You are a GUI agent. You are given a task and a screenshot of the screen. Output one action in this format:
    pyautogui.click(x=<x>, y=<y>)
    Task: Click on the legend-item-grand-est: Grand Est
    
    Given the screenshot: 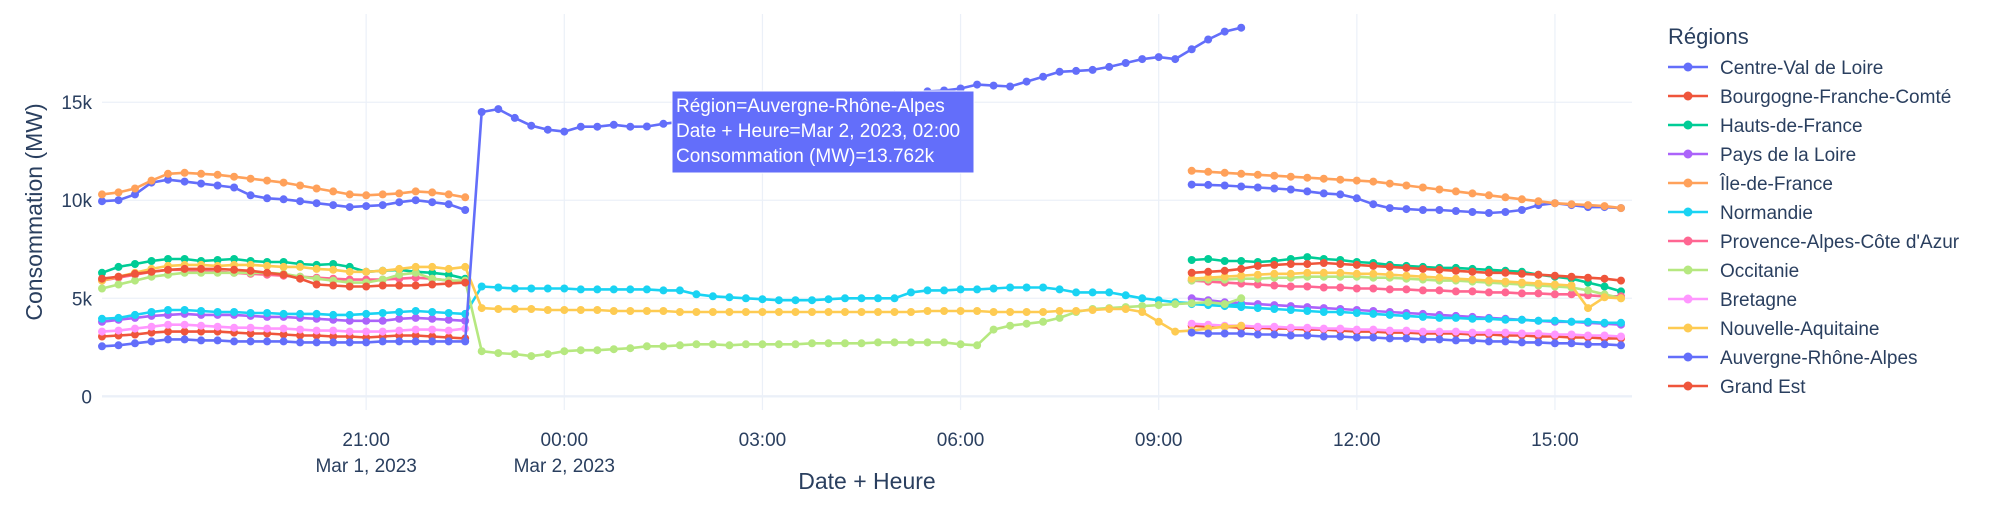 What is the action you would take?
    pyautogui.click(x=1737, y=387)
    